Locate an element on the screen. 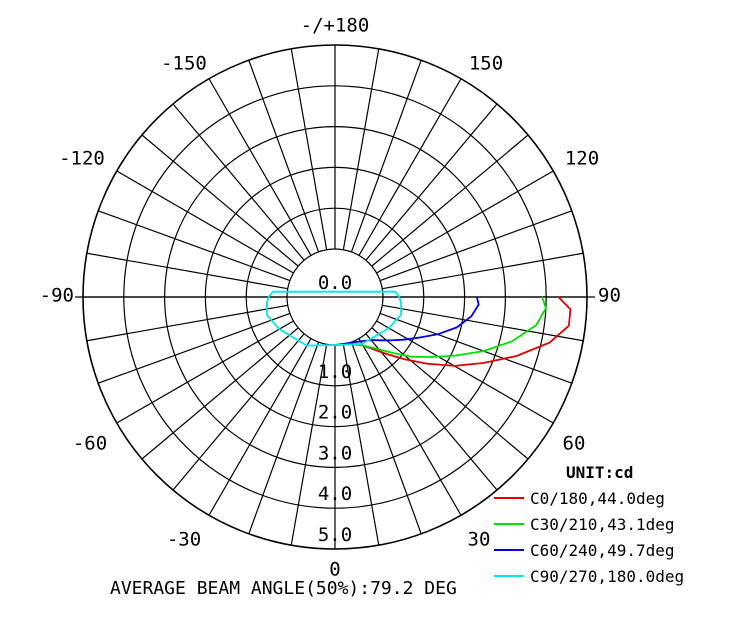 Image resolution: width=730 pixels, height=618 pixels. radial-label: 5.0 is located at coordinates (335, 535).